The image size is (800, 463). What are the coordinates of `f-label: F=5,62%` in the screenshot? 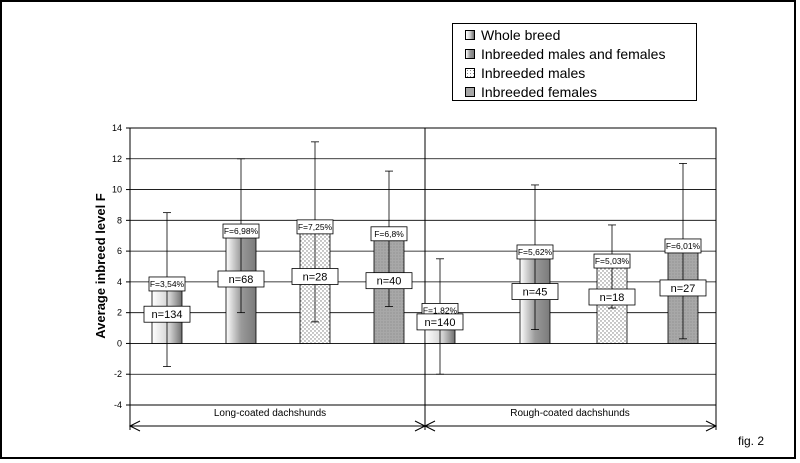 It's located at (535, 252).